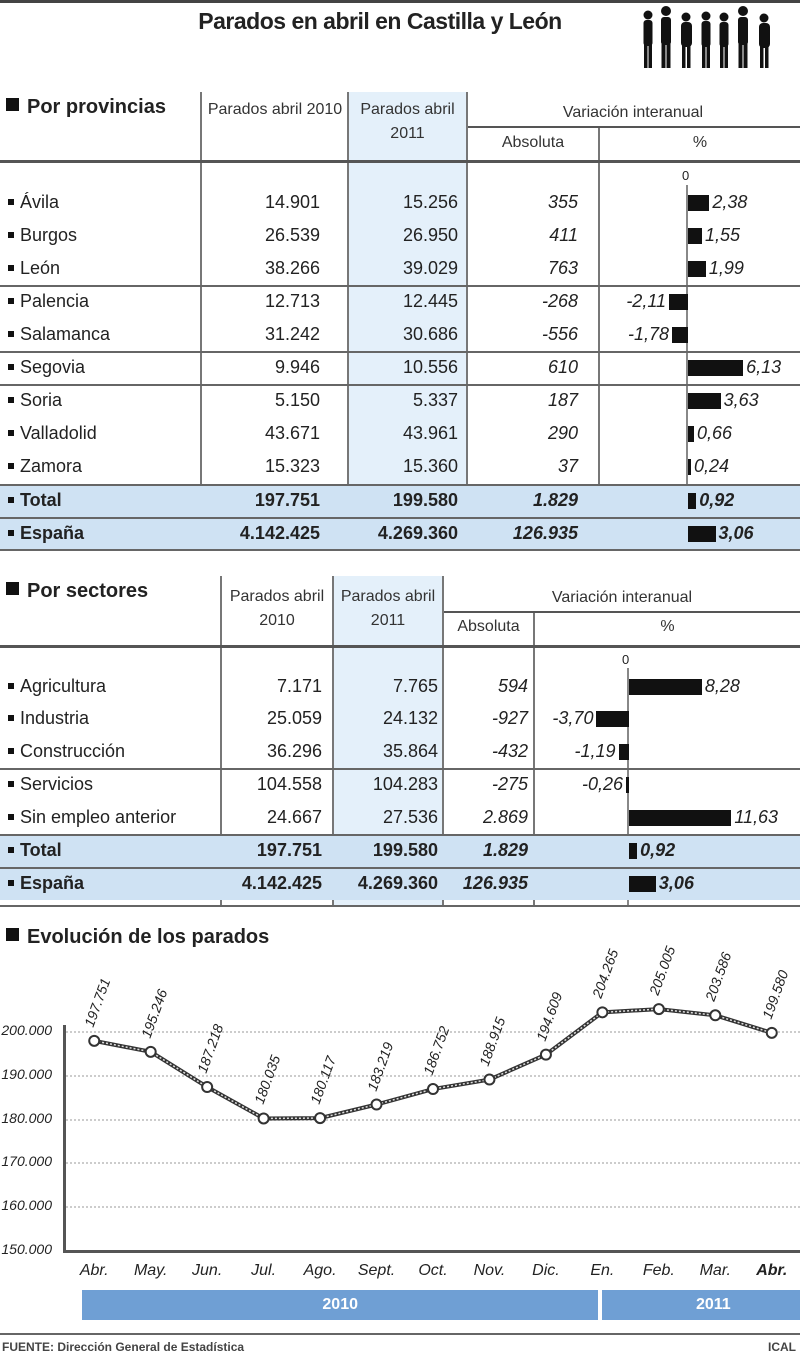 The image size is (800, 1363). Describe the element at coordinates (297, 367) in the screenshot. I see `value-2010: 9.946` at that location.